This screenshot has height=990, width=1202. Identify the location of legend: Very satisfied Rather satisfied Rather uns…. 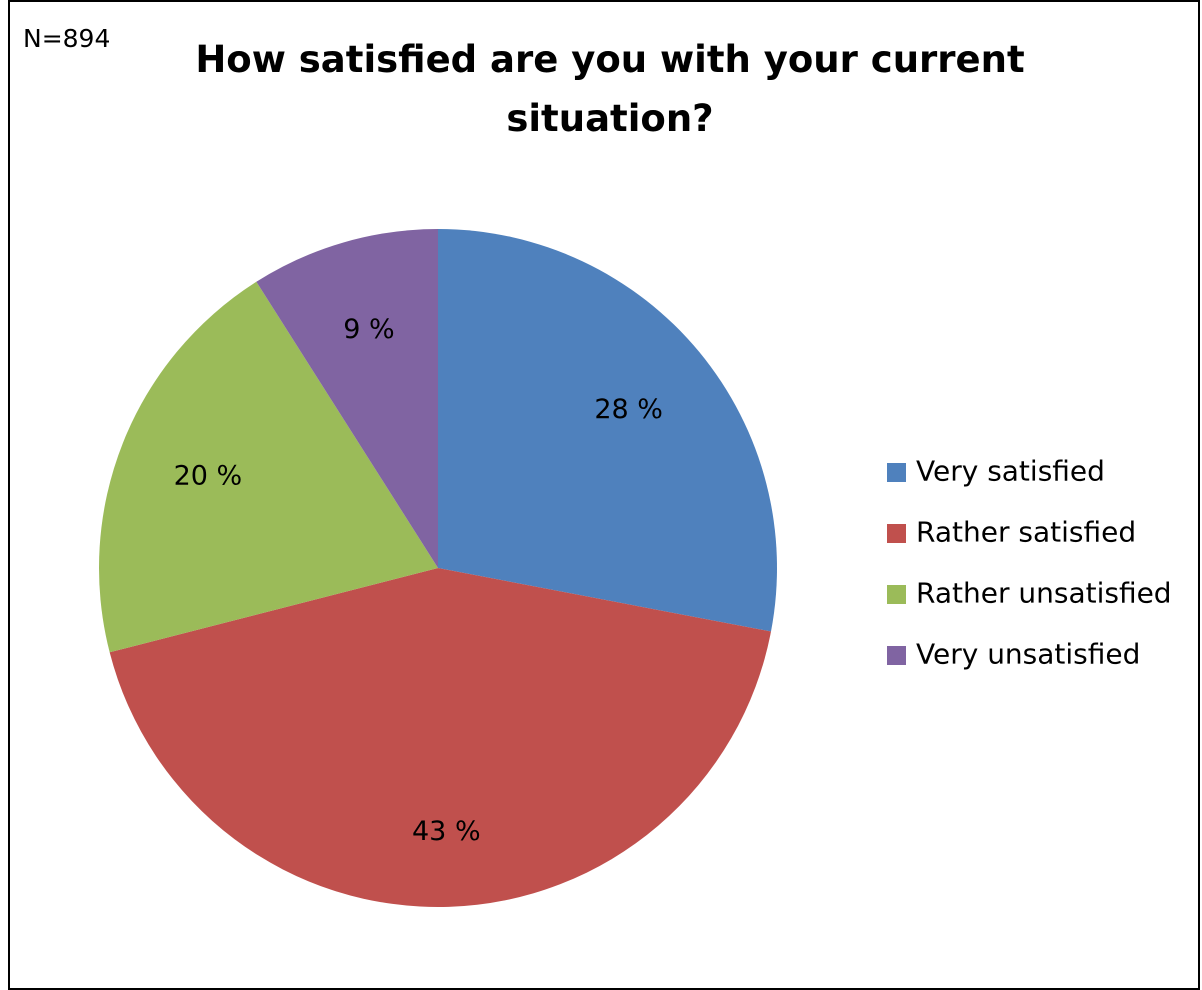
(1029, 563).